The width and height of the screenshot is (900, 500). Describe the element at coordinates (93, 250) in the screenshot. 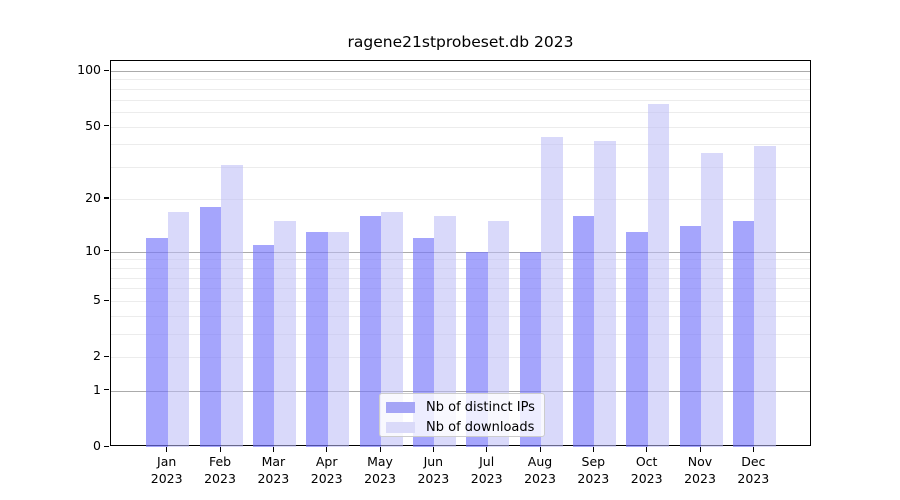

I see `y-tick-label-10: 10` at that location.